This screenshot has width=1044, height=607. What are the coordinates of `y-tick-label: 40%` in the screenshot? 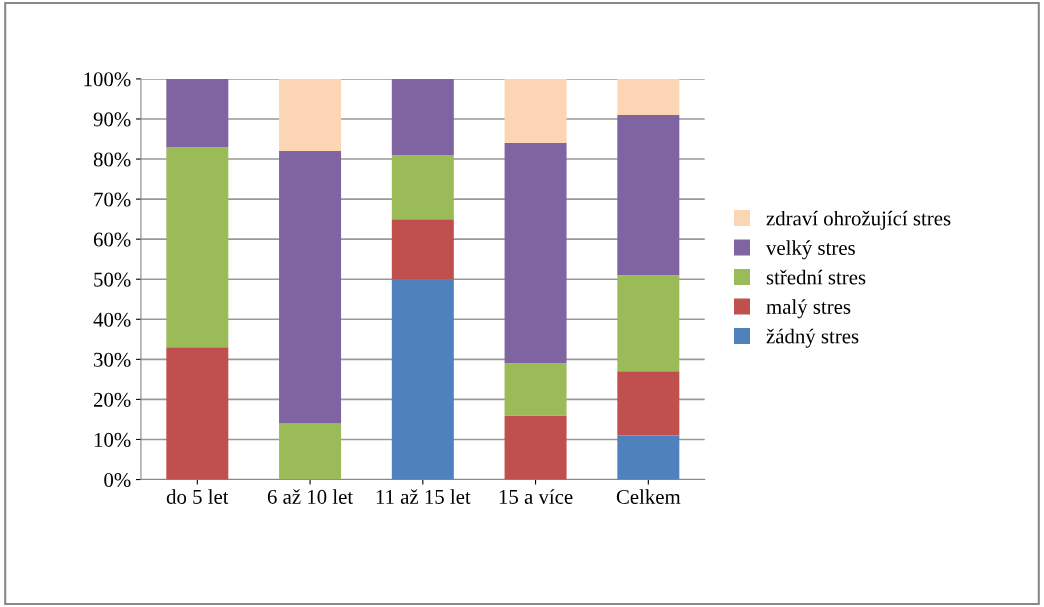 It's located at (112, 319).